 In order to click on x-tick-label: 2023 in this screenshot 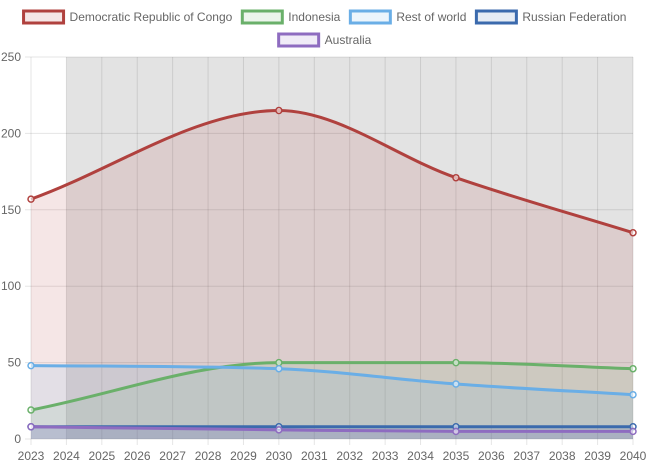, I will do `click(31, 456)`.